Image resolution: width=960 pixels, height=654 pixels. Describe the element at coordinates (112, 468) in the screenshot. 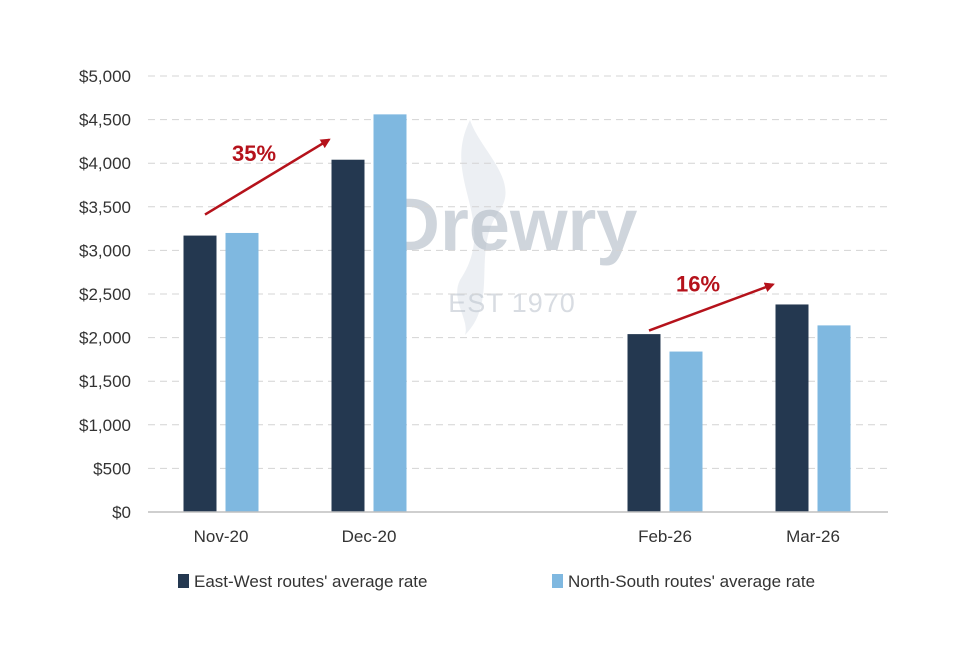

I see `y-tick-label: $500` at that location.